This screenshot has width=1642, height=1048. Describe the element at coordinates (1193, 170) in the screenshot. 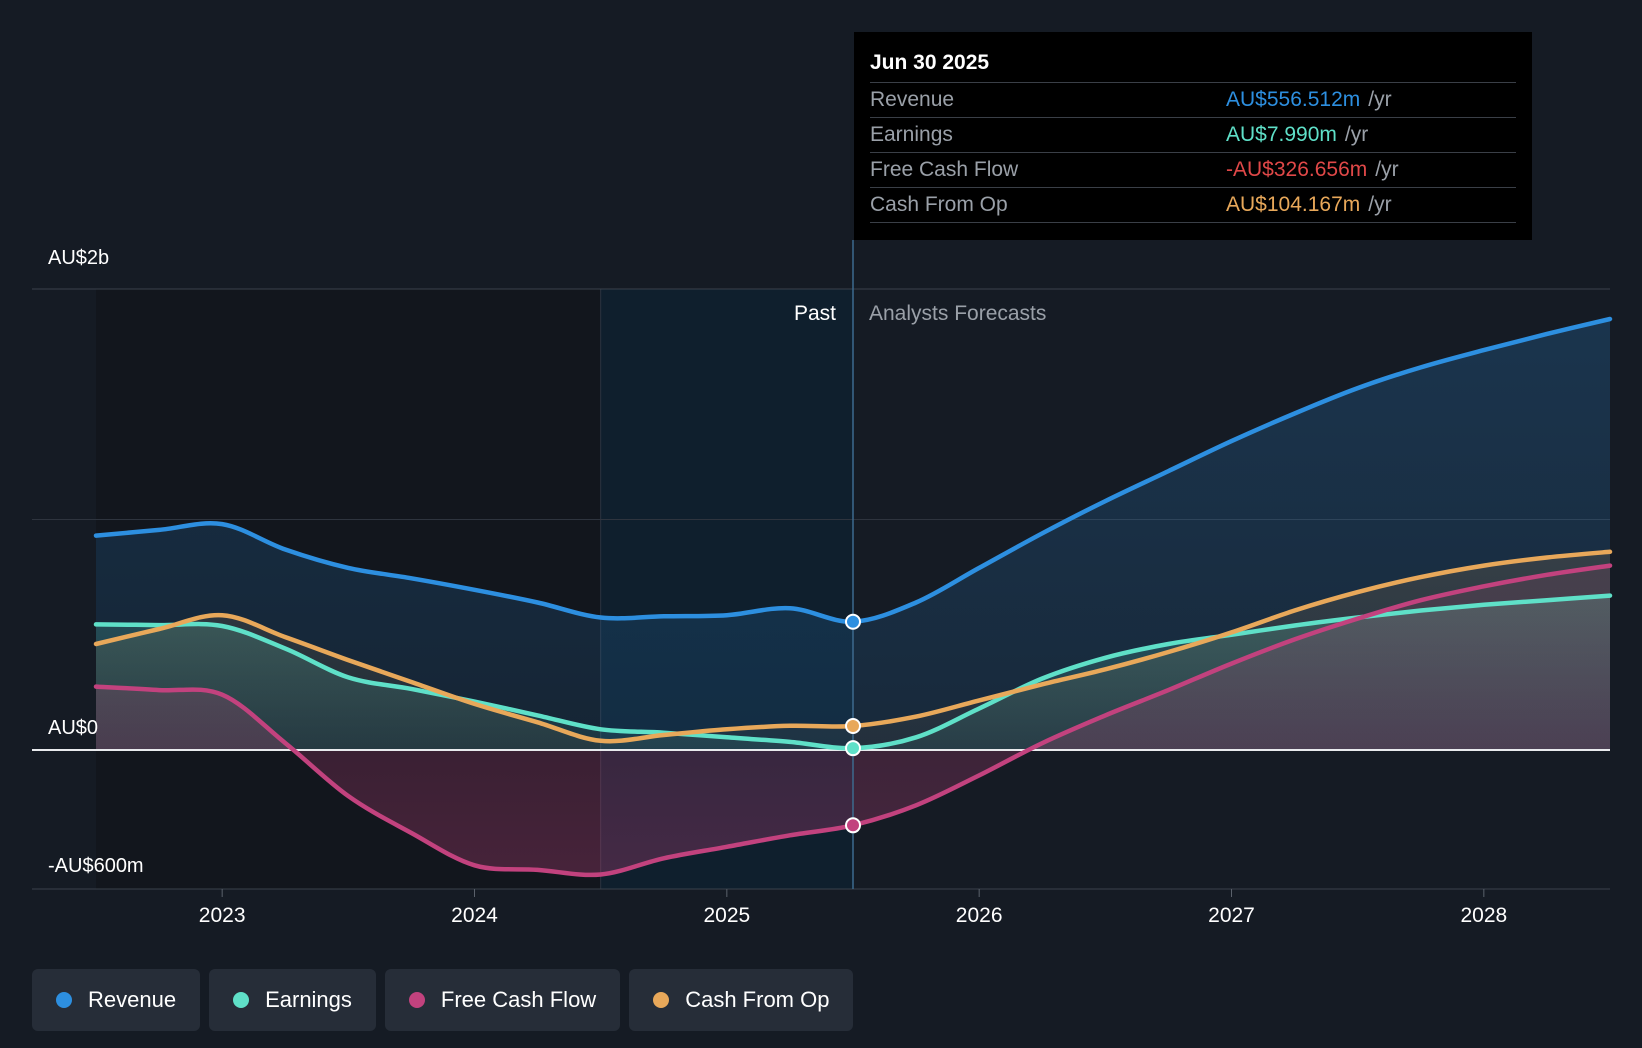

I see `tooltip-row-free-cash-flow: Free Cash Flow -AU$326.656m /yr` at that location.